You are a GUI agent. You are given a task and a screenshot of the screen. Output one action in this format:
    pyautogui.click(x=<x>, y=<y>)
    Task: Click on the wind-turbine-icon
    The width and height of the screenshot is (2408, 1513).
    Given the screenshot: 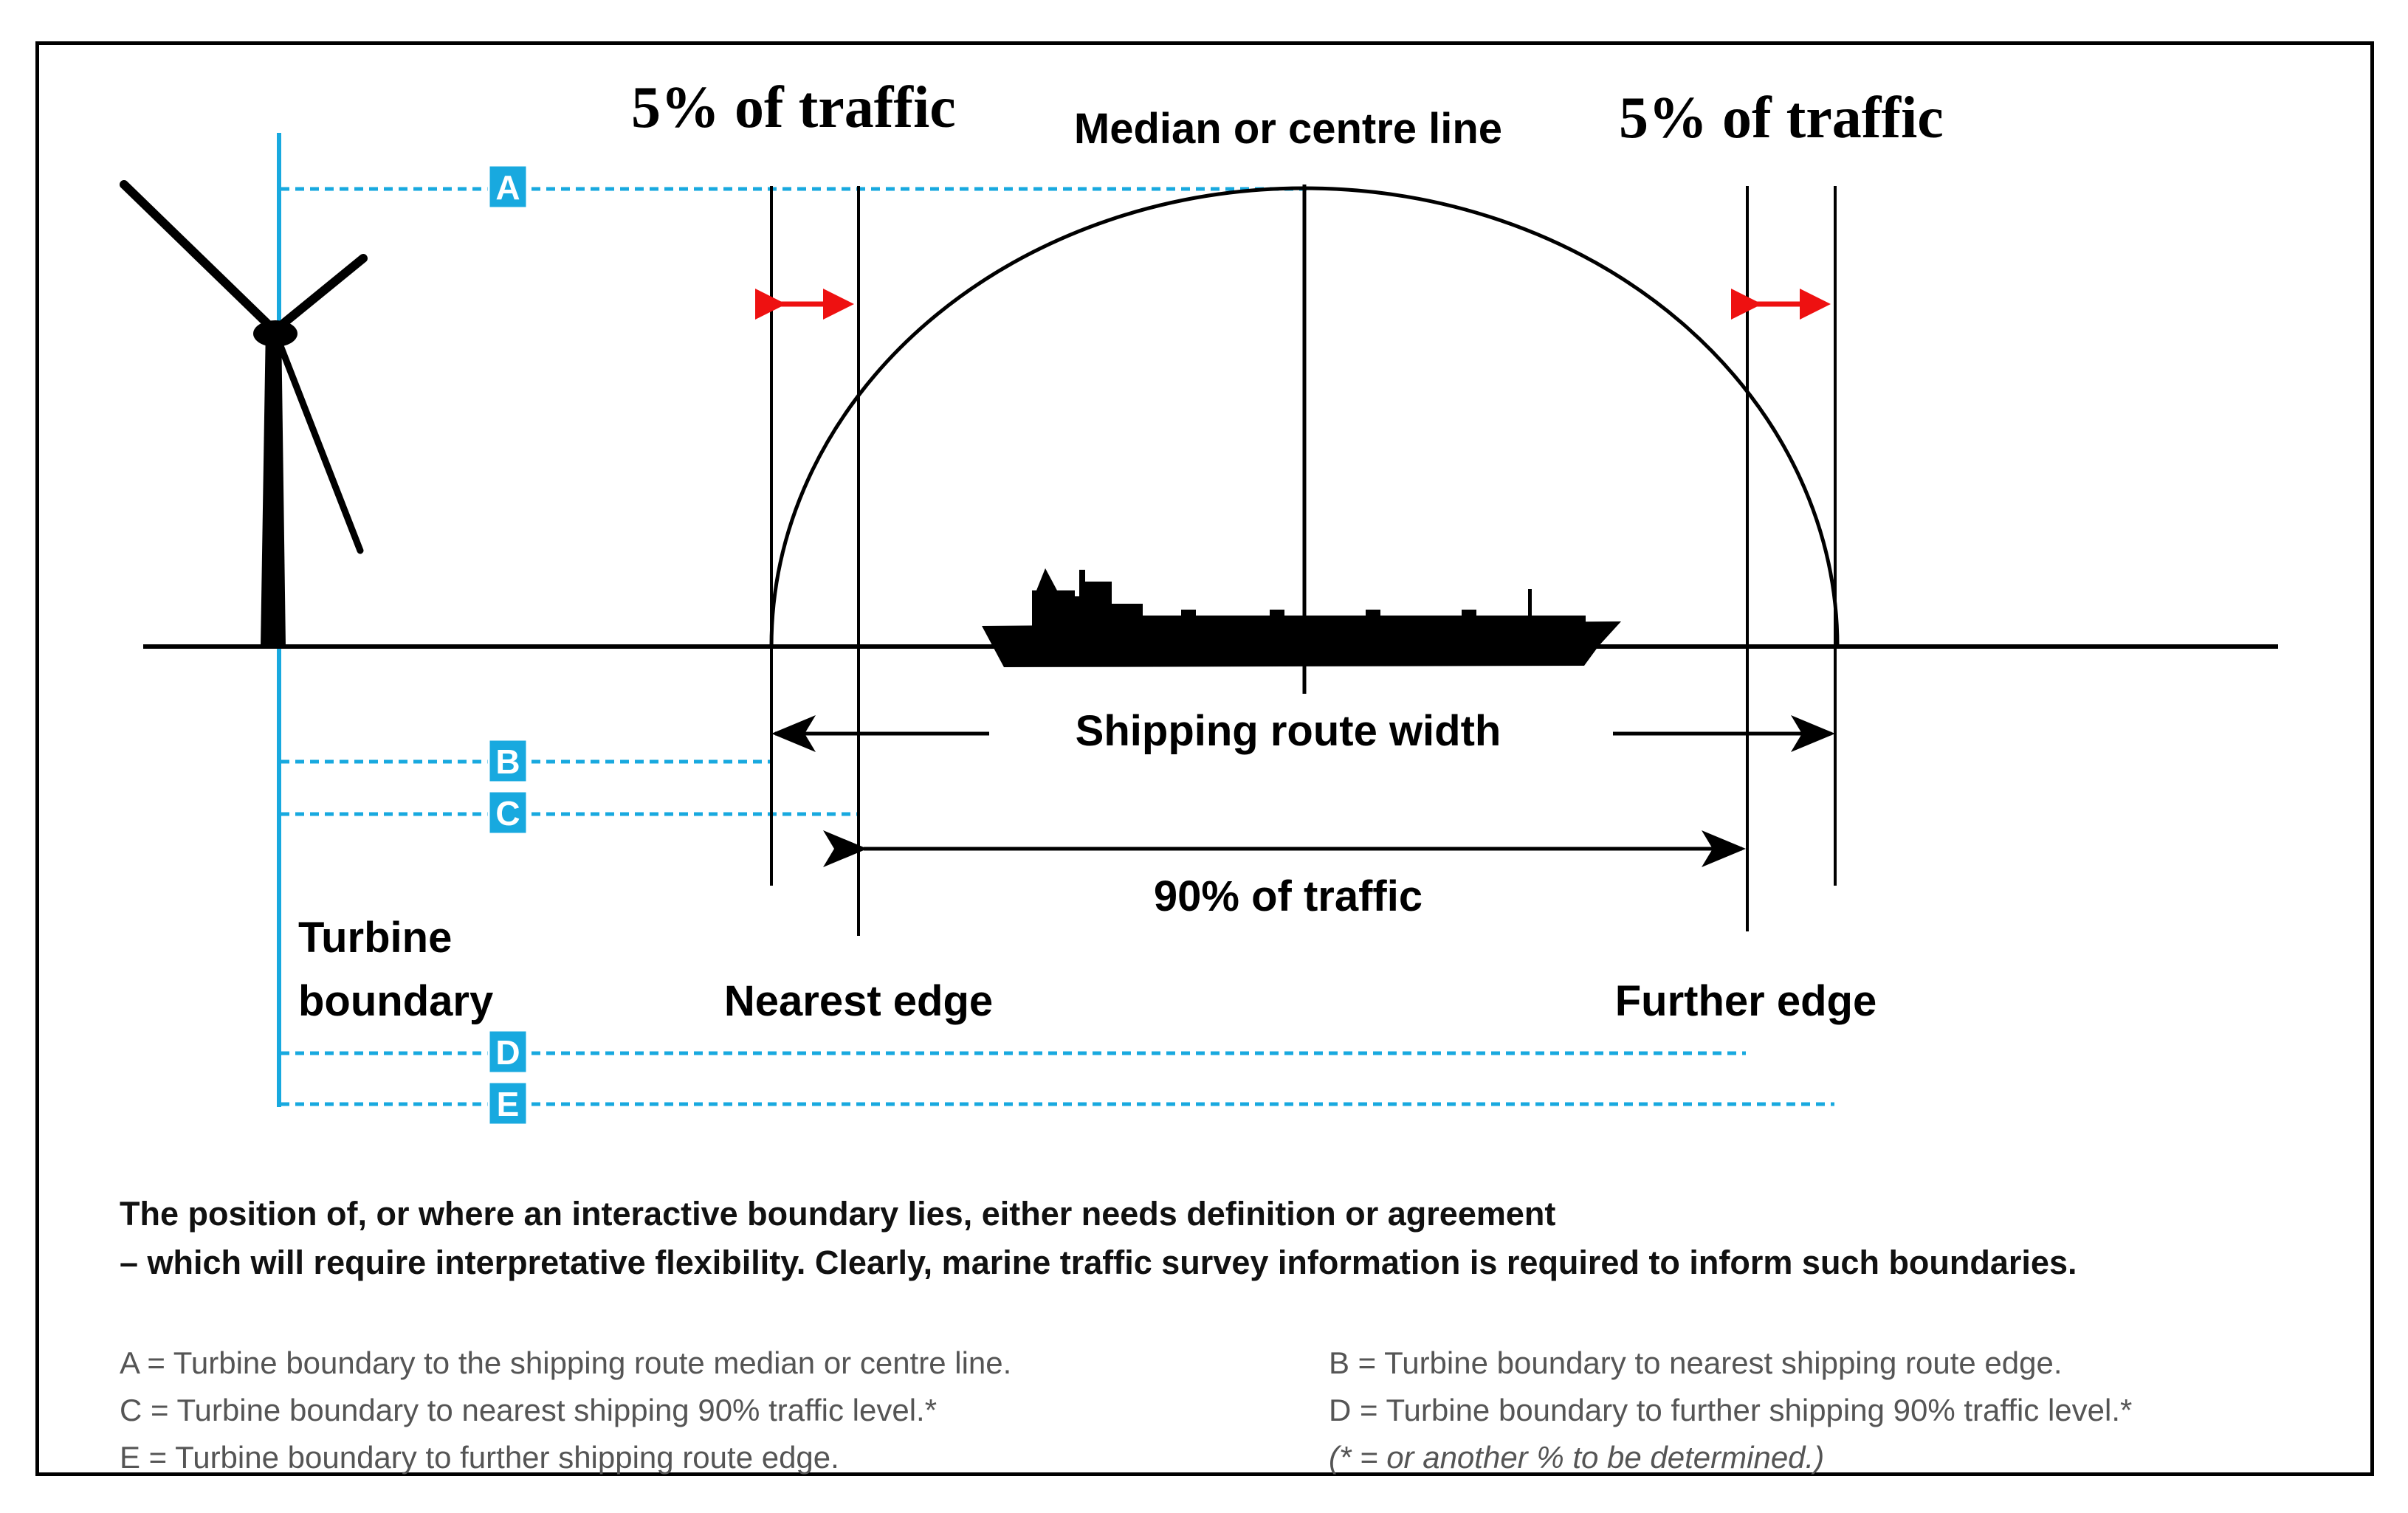 What is the action you would take?
    pyautogui.click(x=244, y=414)
    